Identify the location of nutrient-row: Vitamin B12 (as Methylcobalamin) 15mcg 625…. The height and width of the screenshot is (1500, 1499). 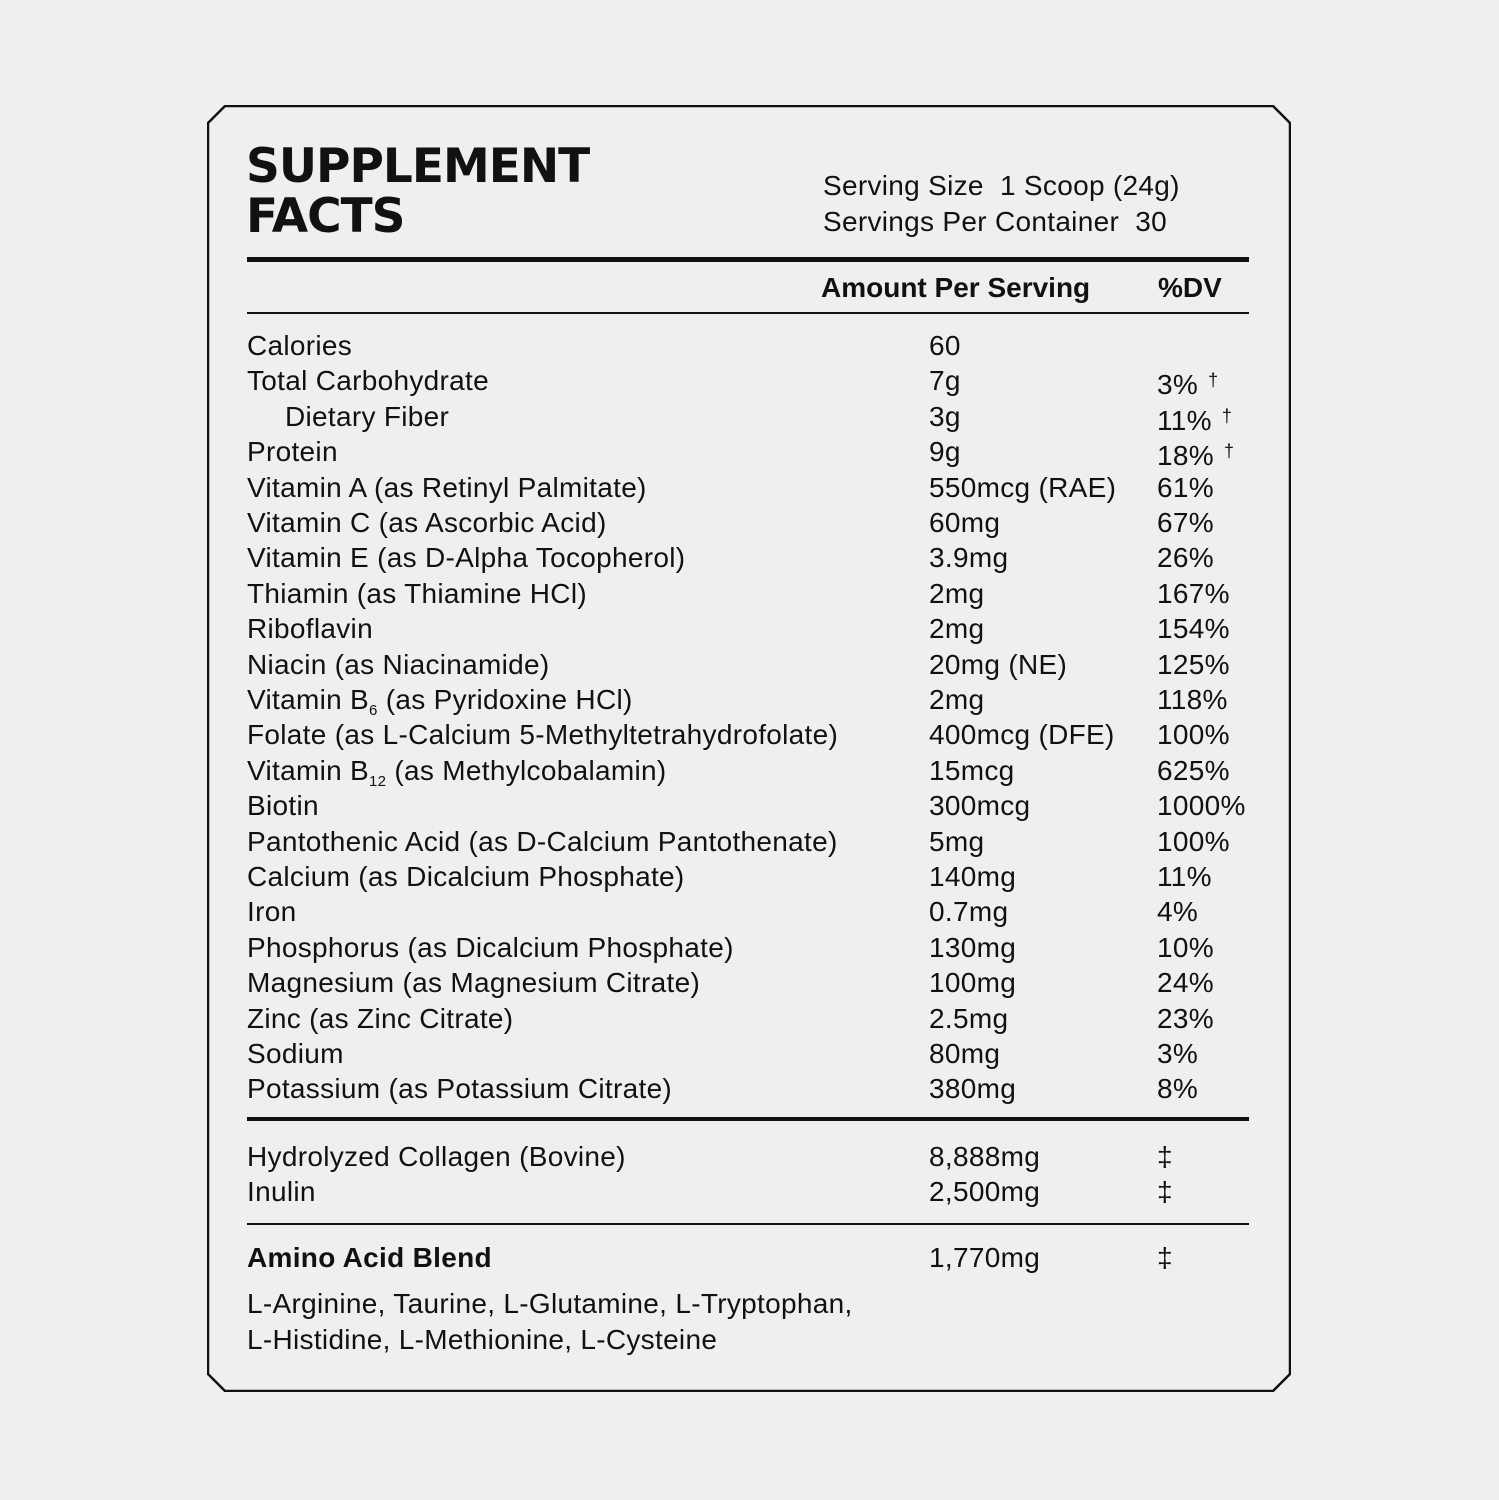
(752, 771).